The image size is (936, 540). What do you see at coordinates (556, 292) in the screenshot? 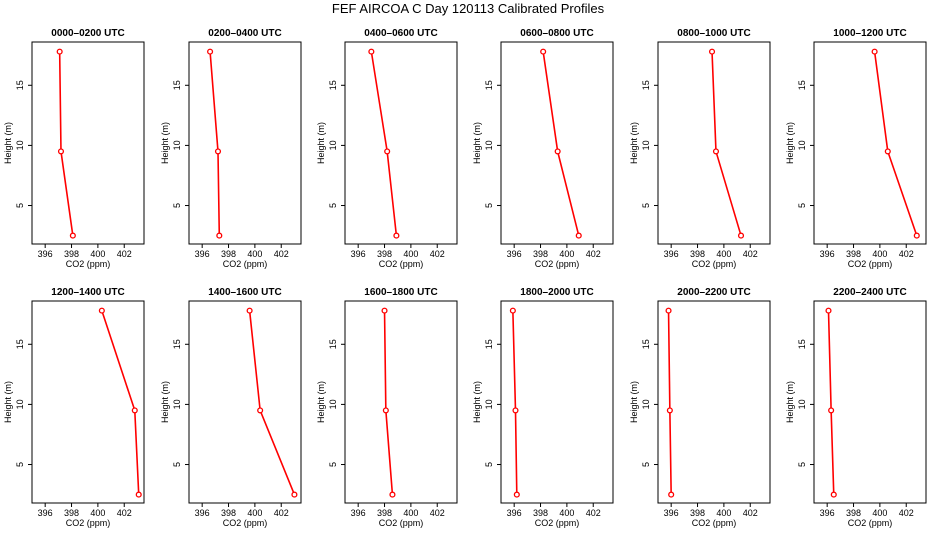
I see `panel-title: 1800–2000 UTC` at bounding box center [556, 292].